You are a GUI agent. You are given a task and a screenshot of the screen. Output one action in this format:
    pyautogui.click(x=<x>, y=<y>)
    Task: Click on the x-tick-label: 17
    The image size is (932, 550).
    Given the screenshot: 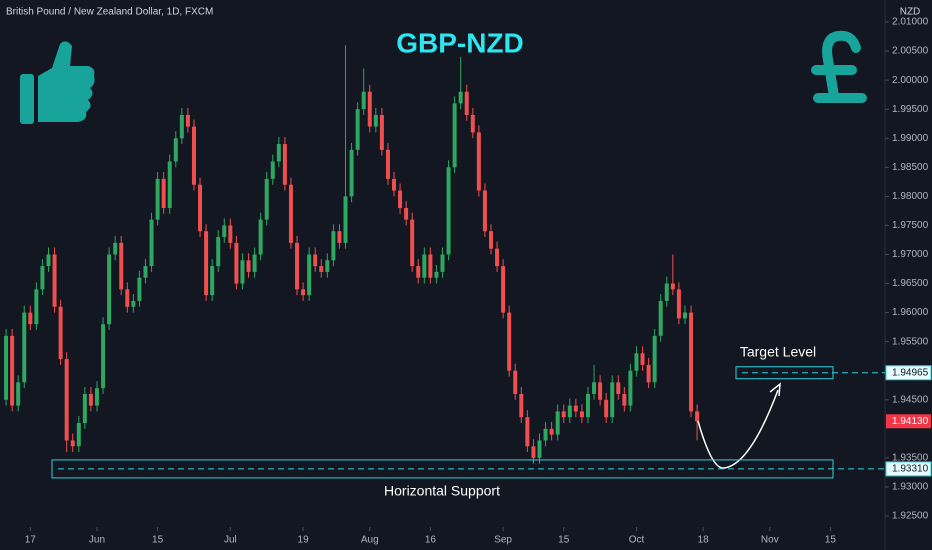 What is the action you would take?
    pyautogui.click(x=31, y=540)
    